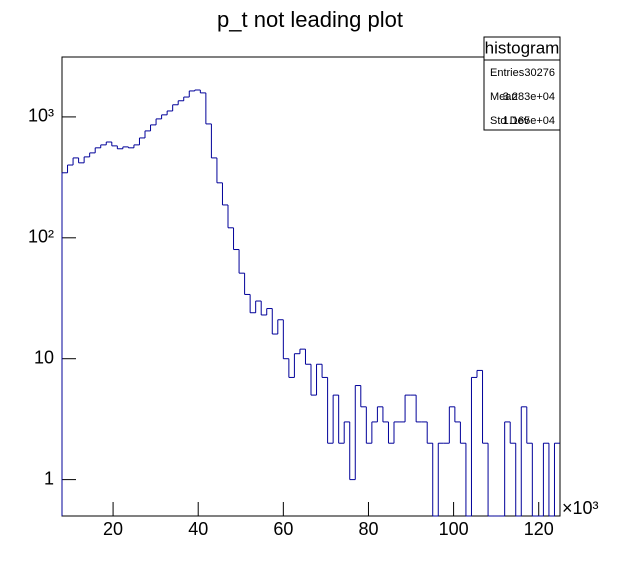  Describe the element at coordinates (529, 97) in the screenshot. I see `stats-value: 3.283e+04` at that location.